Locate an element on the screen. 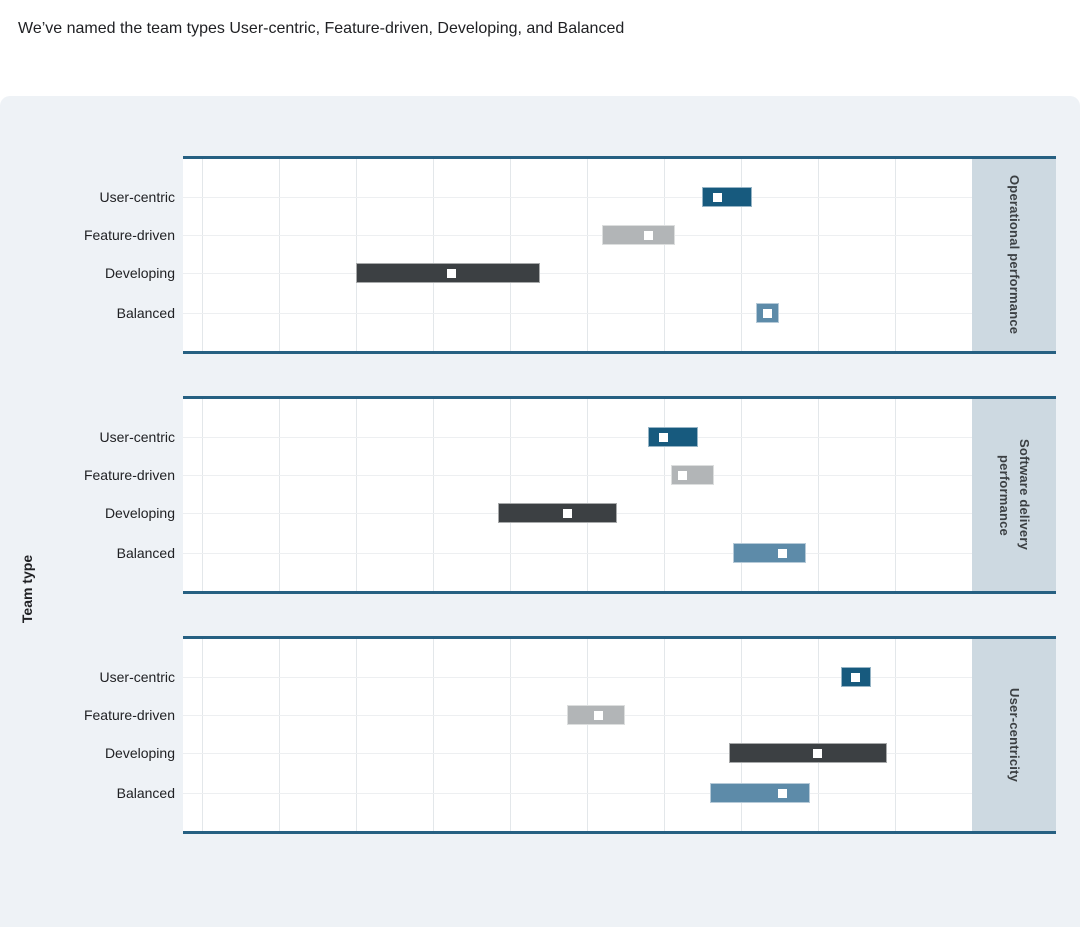 This screenshot has width=1080, height=927. facet-strip-label: Software delivery performance is located at coordinates (1015, 495).